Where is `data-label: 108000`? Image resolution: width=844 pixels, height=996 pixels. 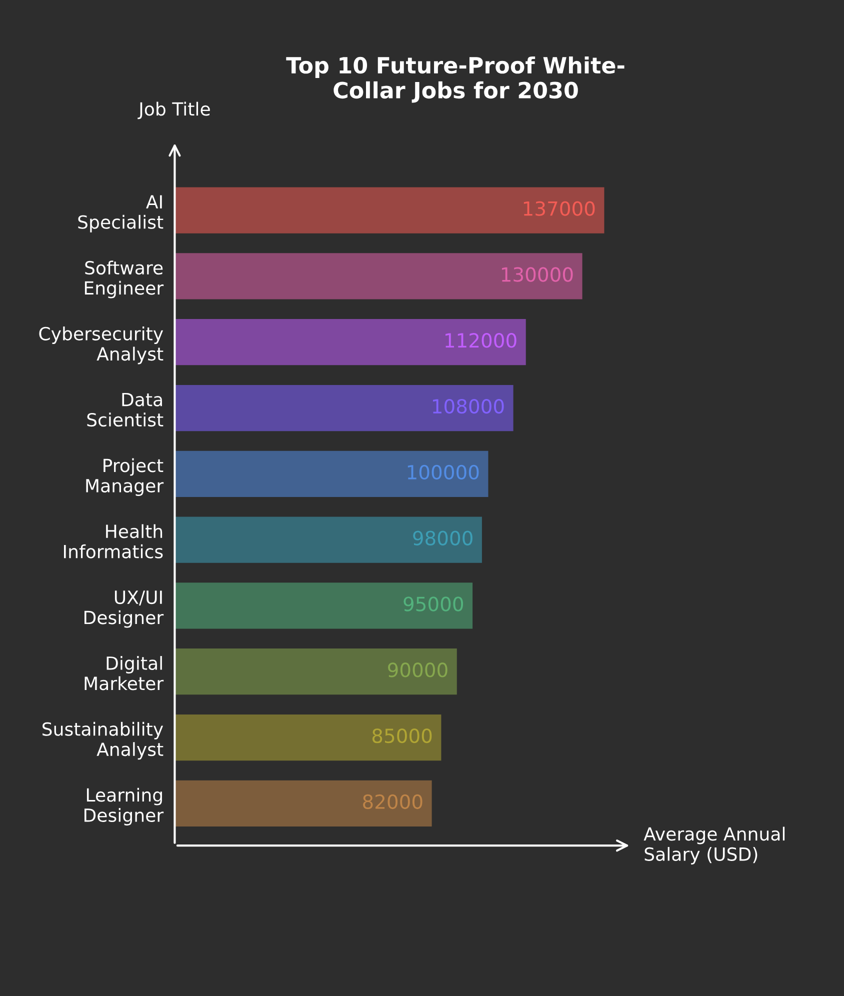 data-label: 108000 is located at coordinates (468, 406).